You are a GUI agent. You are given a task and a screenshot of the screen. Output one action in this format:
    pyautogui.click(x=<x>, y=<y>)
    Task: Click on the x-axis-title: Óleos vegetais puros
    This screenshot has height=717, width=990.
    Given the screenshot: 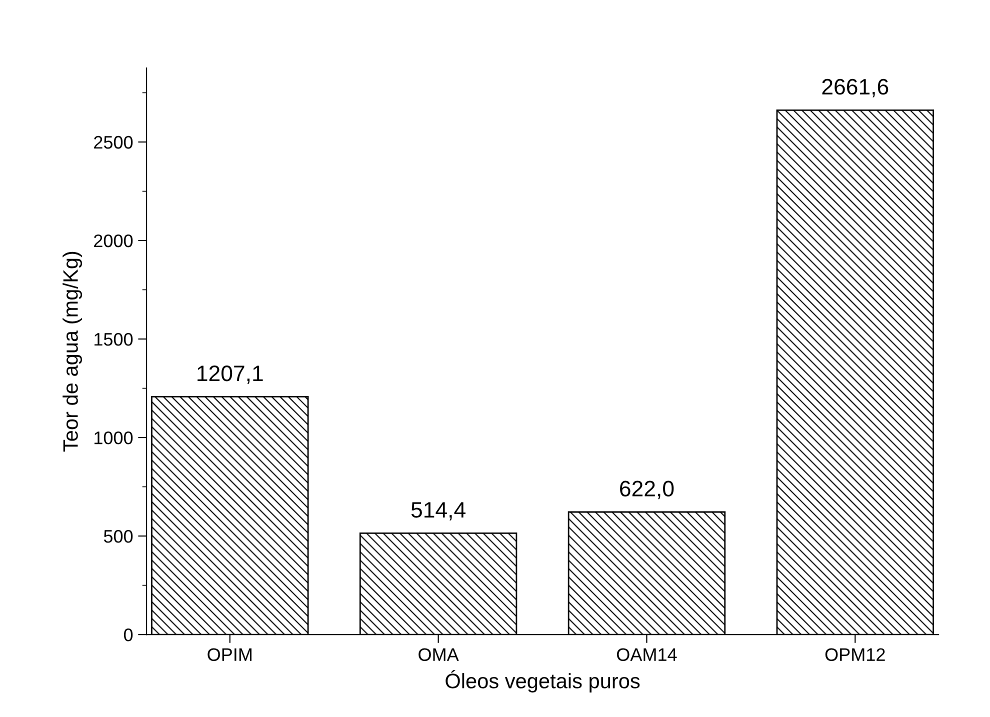 What is the action you would take?
    pyautogui.click(x=543, y=681)
    